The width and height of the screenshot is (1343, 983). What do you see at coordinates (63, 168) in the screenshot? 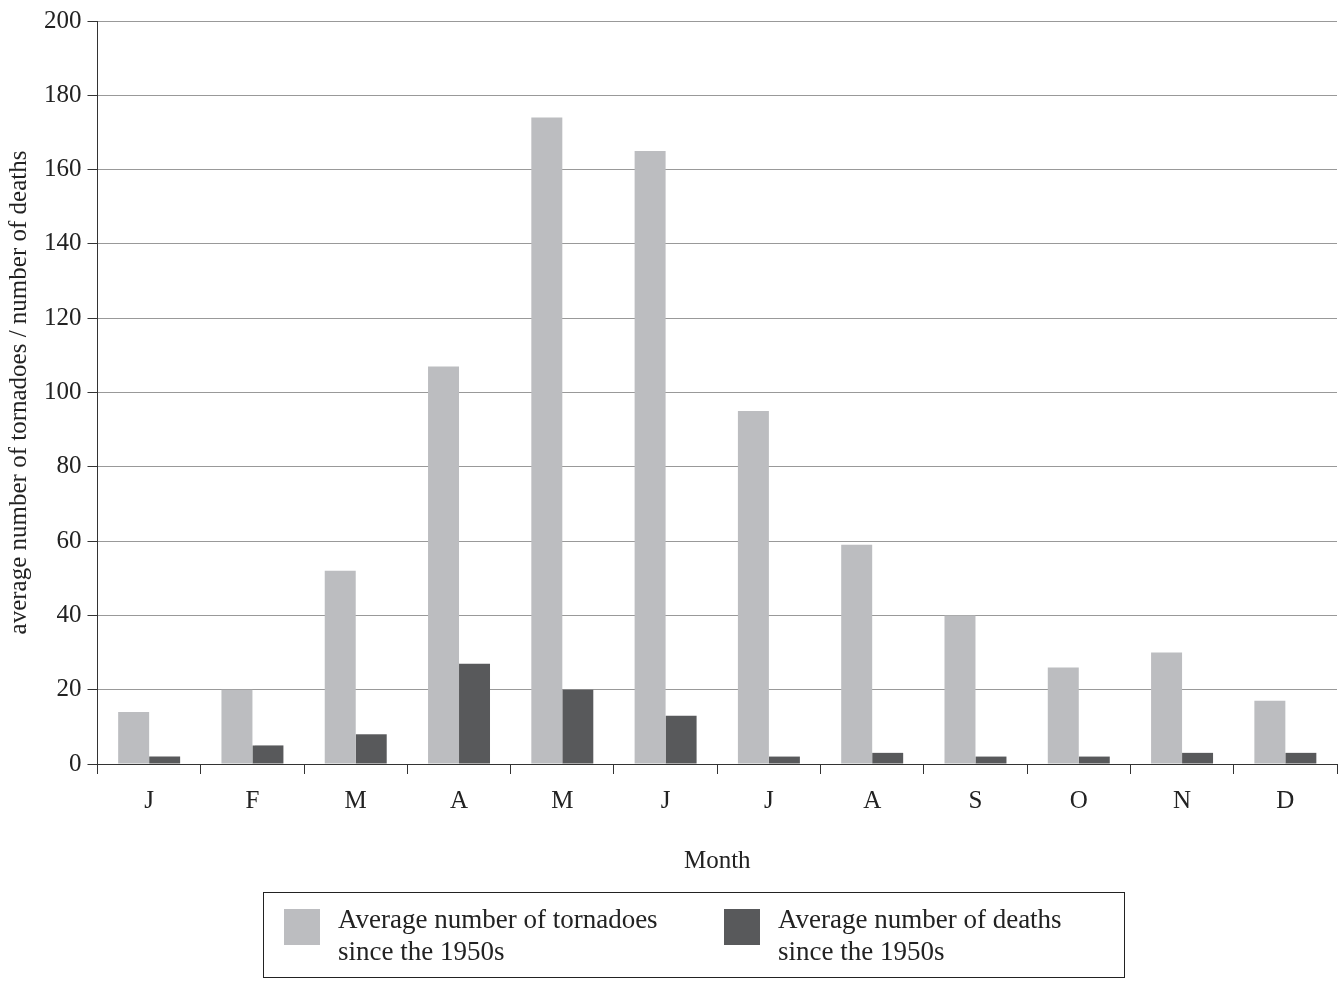
I see `y-tick-label: 160` at bounding box center [63, 168].